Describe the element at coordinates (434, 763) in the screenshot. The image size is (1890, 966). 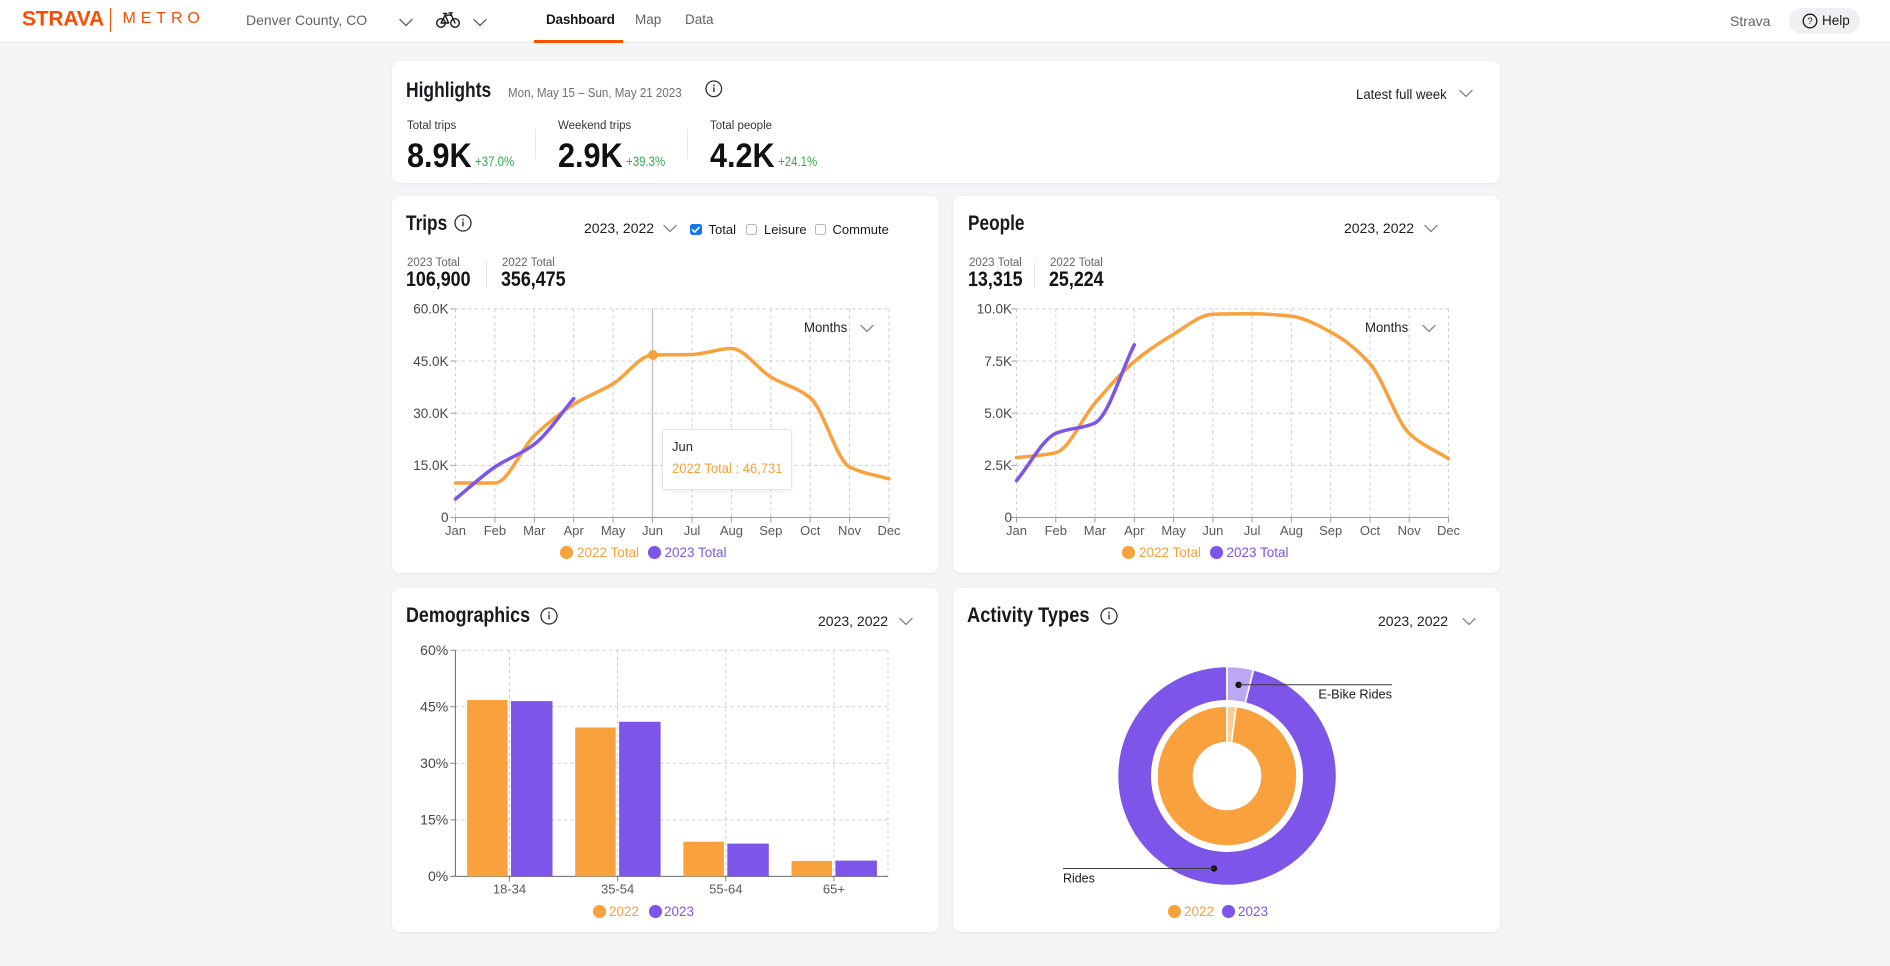
I see `svg-text: 30%` at that location.